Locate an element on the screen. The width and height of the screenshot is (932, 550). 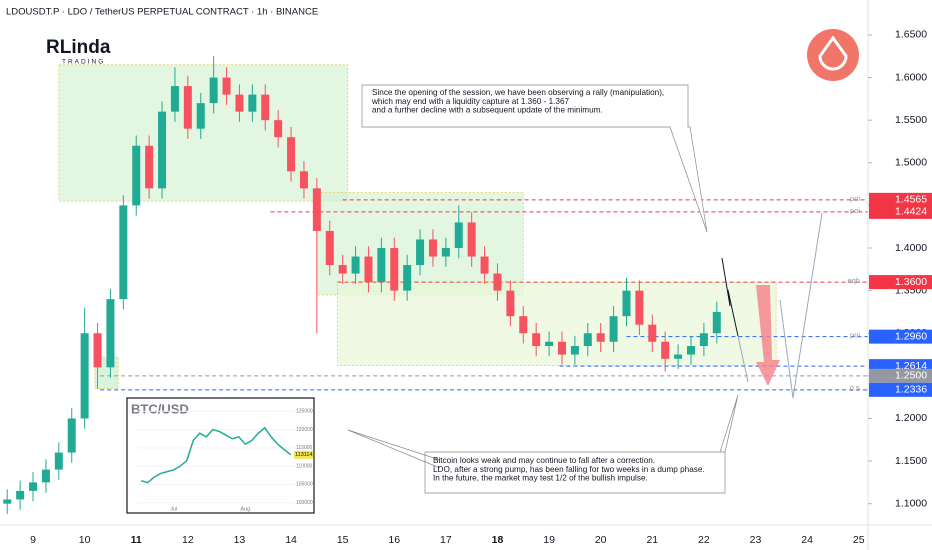
x-tick-label: 14 is located at coordinates (291, 540).